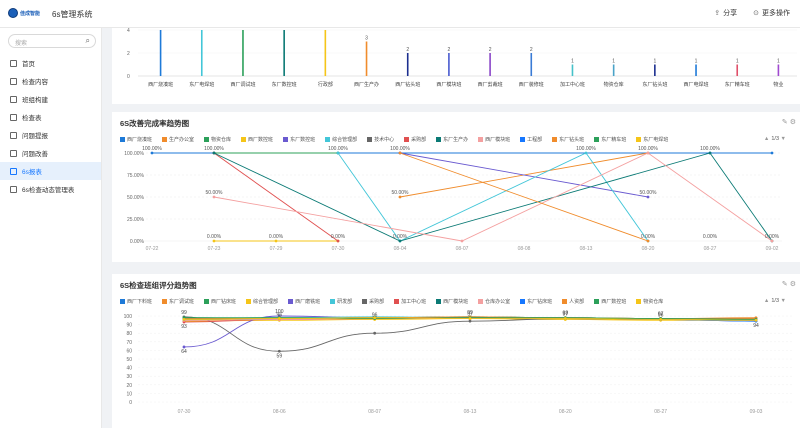 Image resolution: width=800 pixels, height=428 pixels. Describe the element at coordinates (531, 139) in the screenshot. I see `legend-item: 工程部` at that location.